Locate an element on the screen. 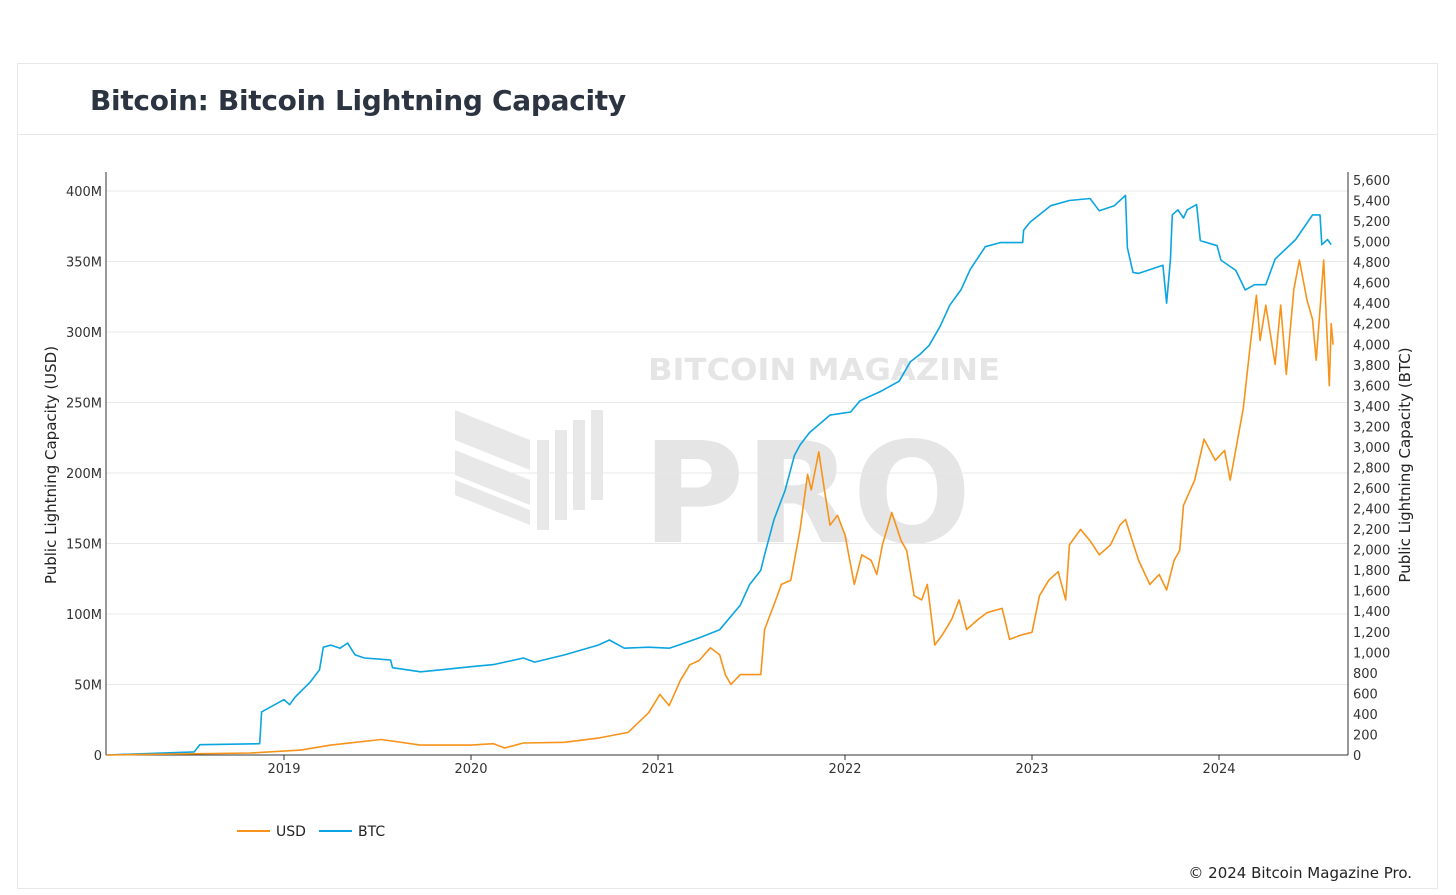 This screenshot has height=895, width=1456. y-tick-label-left: 250M is located at coordinates (84, 404).